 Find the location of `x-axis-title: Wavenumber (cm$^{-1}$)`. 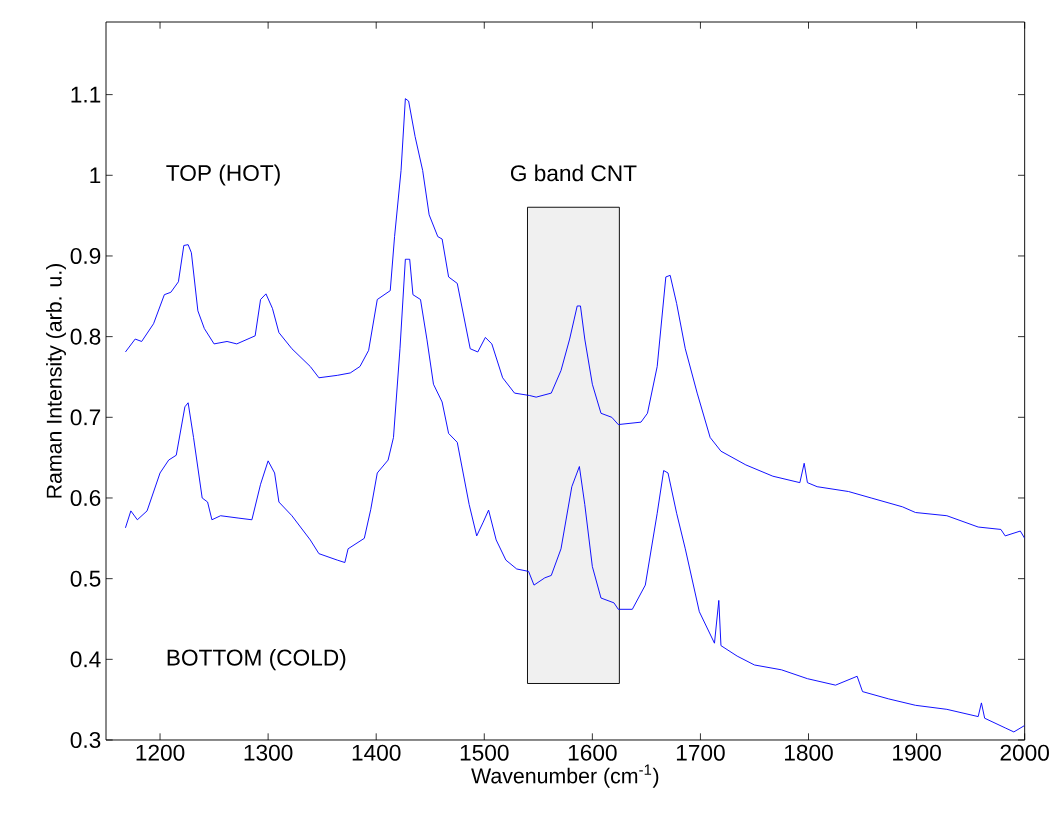

x-axis-title: Wavenumber (cm$^{-1}$) is located at coordinates (565, 776).